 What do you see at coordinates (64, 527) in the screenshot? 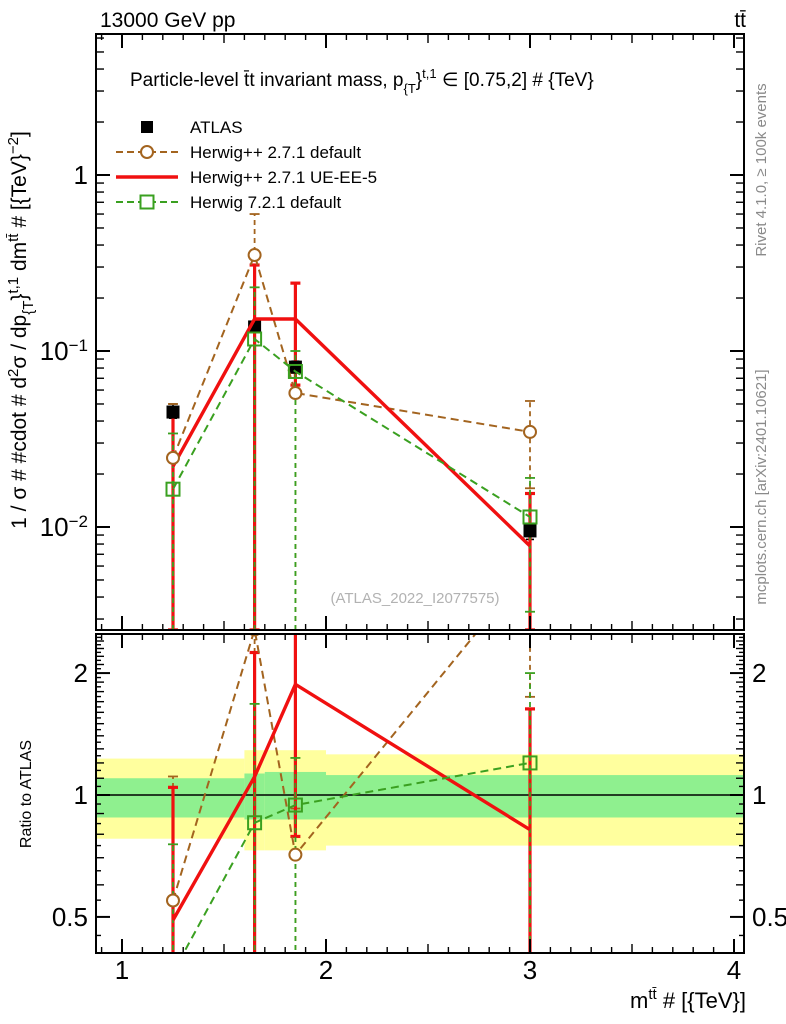
I see `y-main-tick-label: 10⁻²` at bounding box center [64, 527].